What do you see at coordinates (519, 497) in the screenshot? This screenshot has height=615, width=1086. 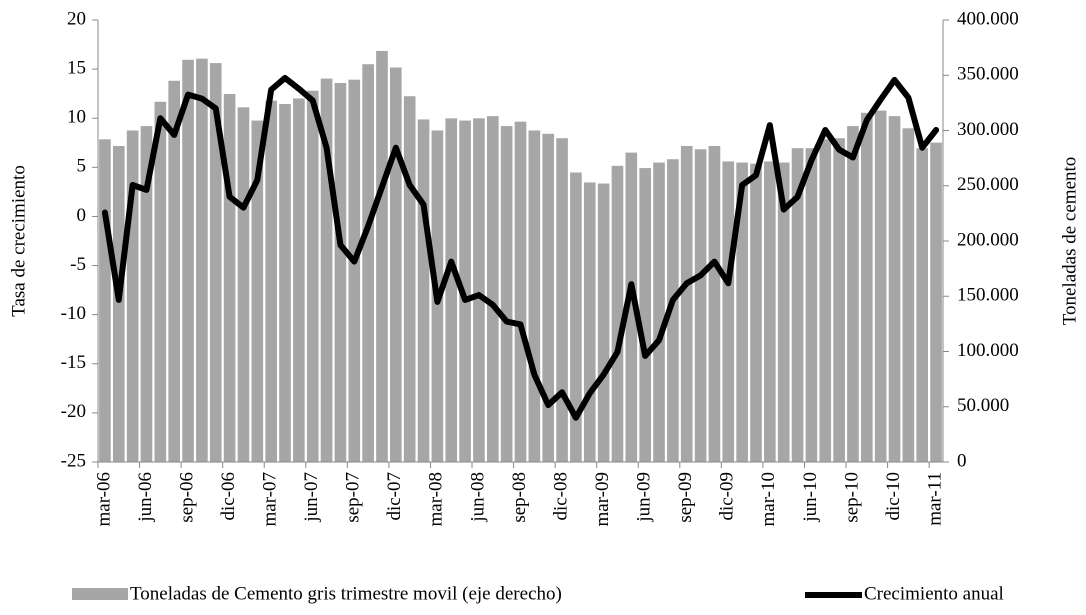 I see `x-tick-label: sep-08` at bounding box center [519, 497].